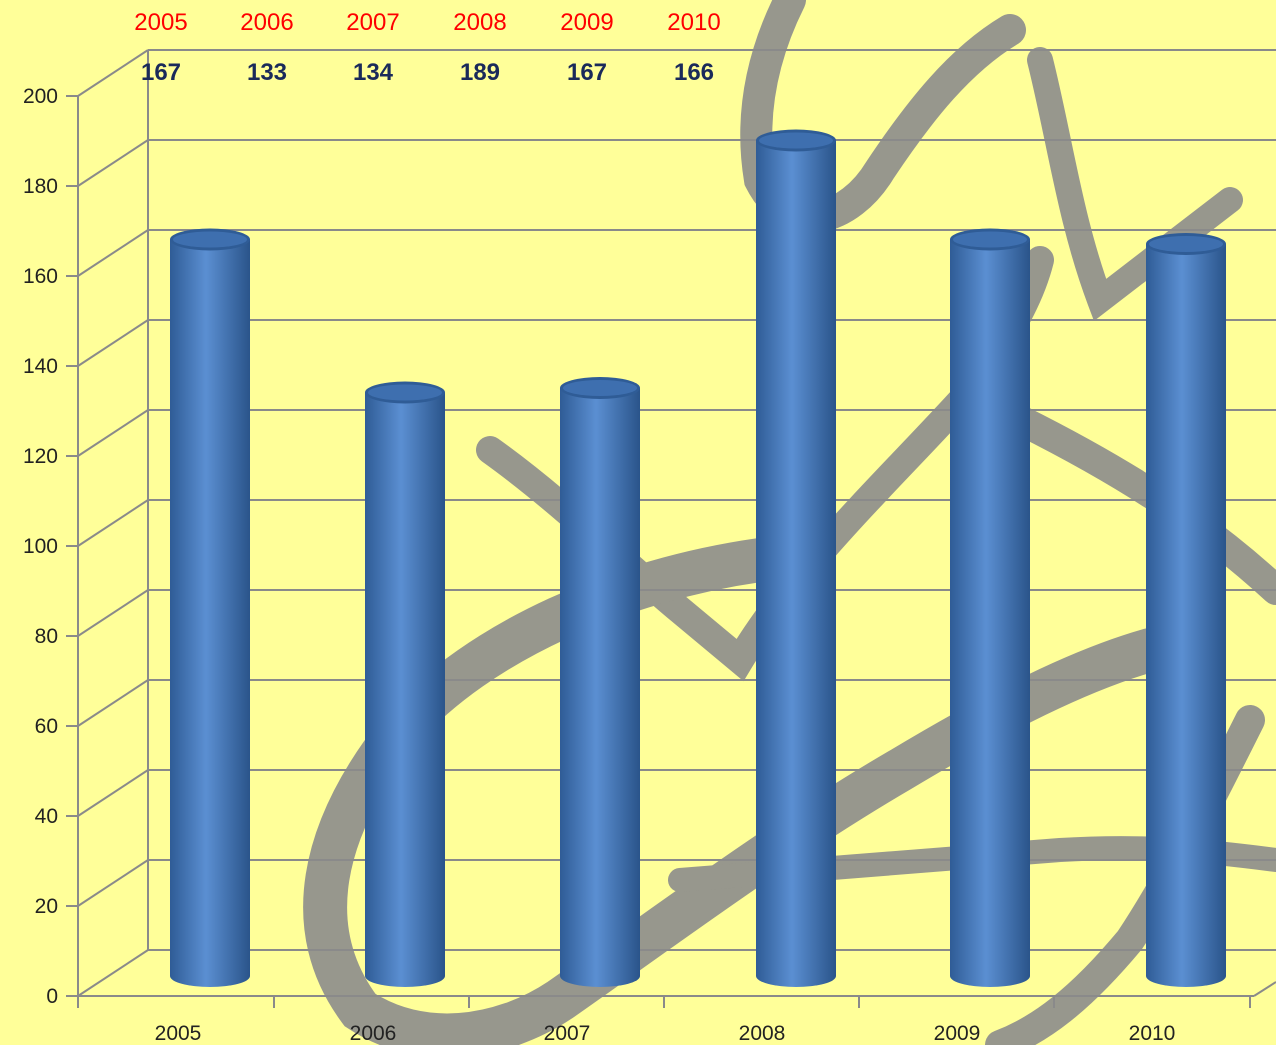 This screenshot has width=1276, height=1045. I want to click on y-tick-label: 160, so click(40, 276).